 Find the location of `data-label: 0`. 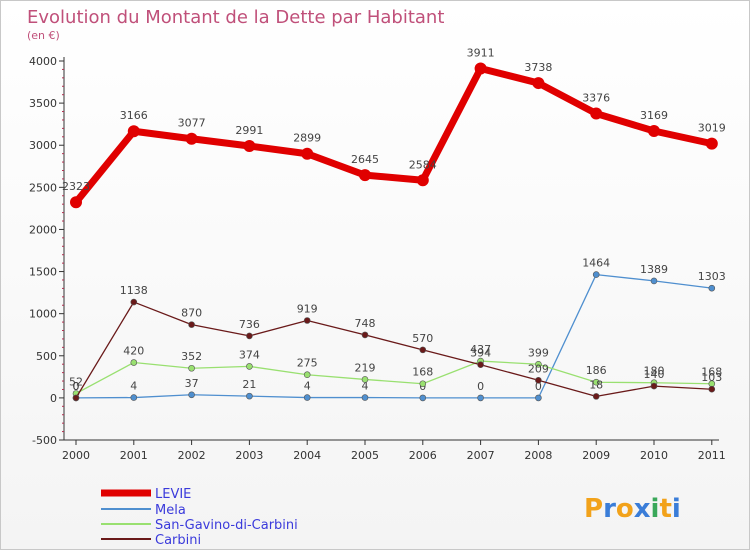

data-label: 0 is located at coordinates (76, 386).